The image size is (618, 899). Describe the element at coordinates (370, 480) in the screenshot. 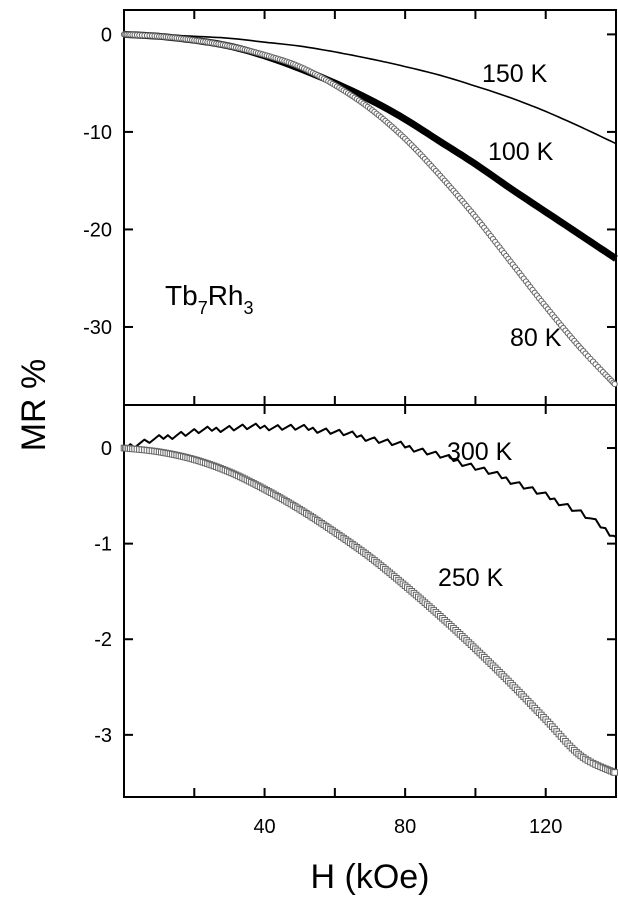

I see `series-300k-line` at that location.